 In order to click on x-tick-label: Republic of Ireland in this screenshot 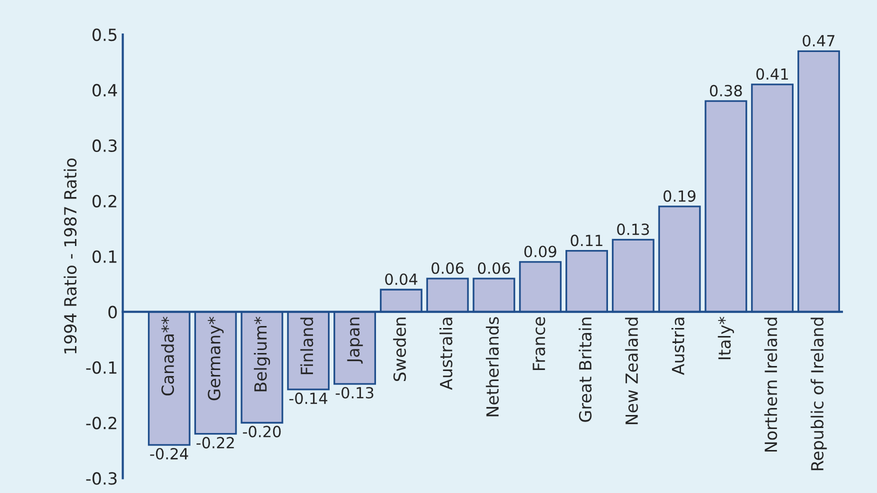, I will do `click(818, 394)`.